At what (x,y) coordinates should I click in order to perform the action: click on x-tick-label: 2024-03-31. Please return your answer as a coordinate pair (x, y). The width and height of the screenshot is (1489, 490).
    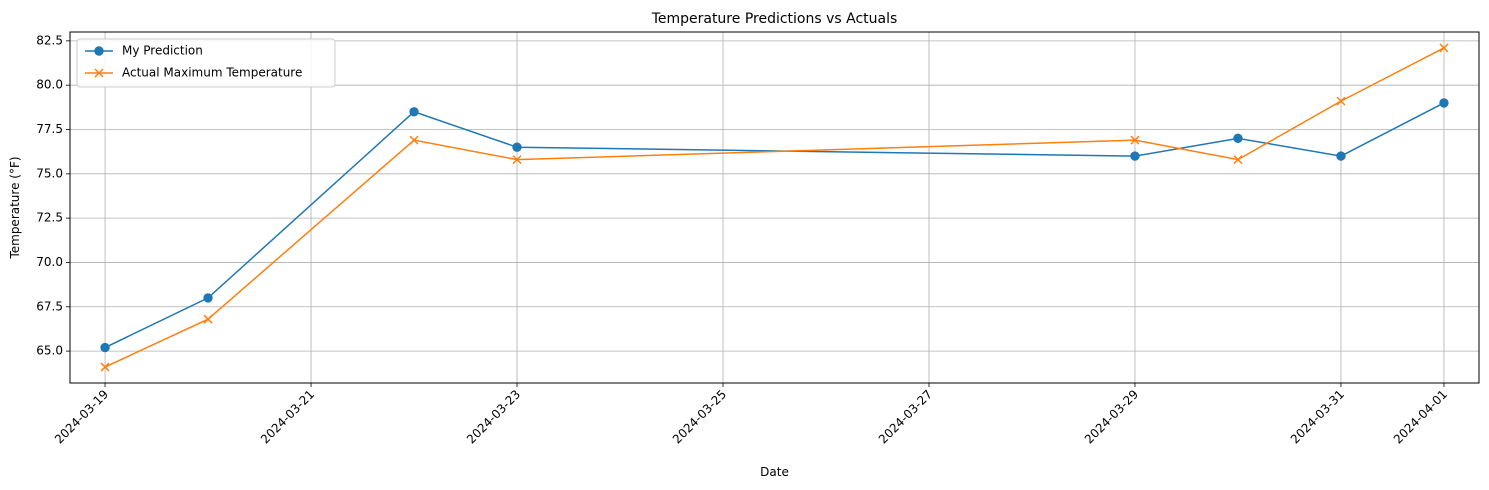
    Looking at the image, I should click on (1317, 416).